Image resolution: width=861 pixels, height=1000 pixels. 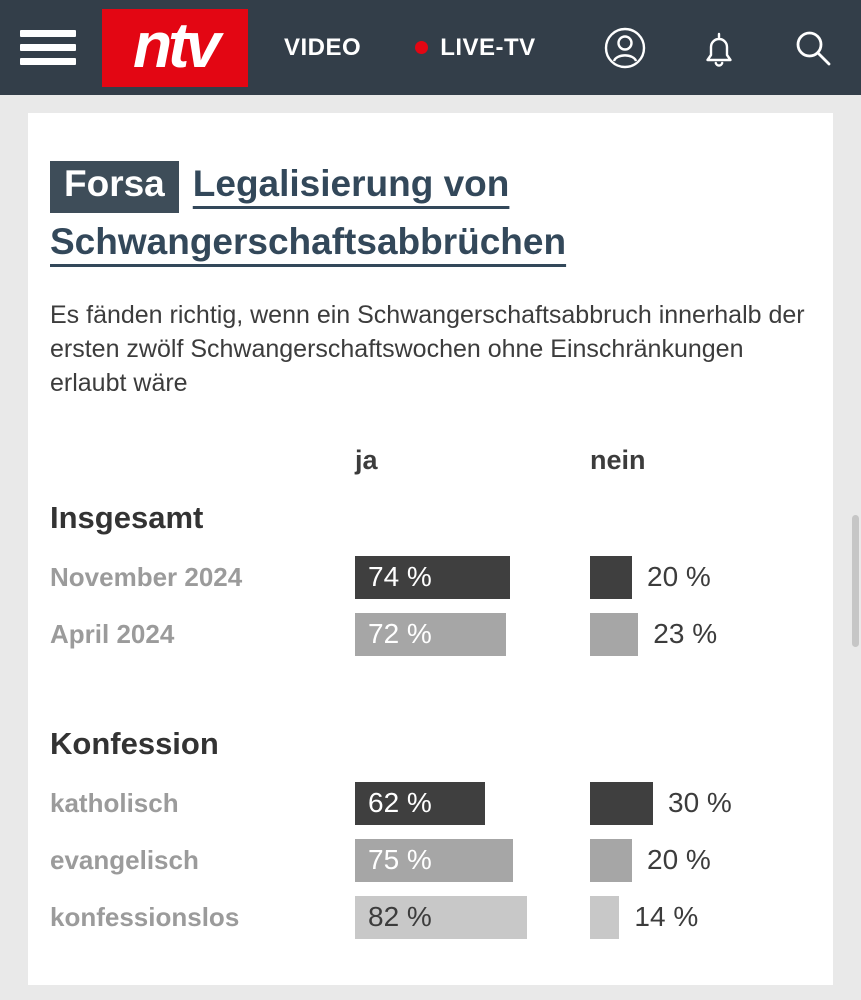 I want to click on group-heading: Insgesamt, so click(x=127, y=517).